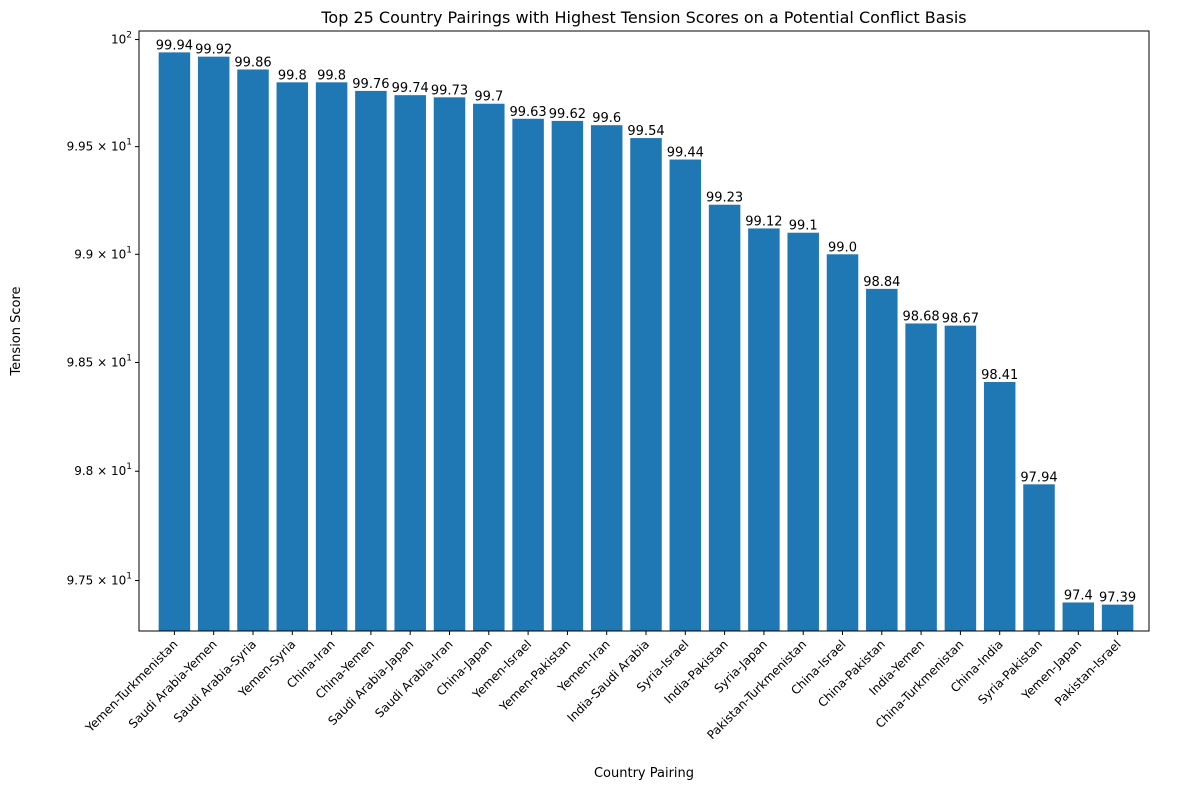 The height and width of the screenshot is (794, 1189). I want to click on y-tick-label: 102, so click(121, 39).